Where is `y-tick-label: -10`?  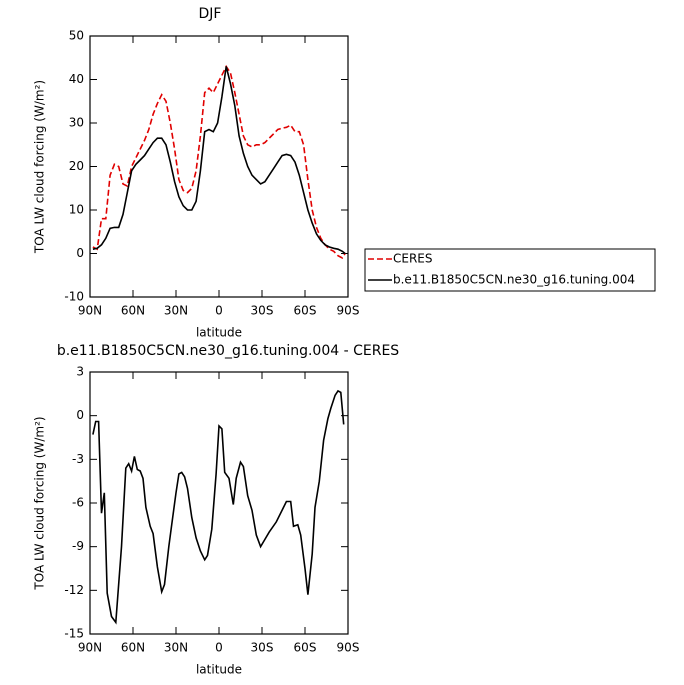 y-tick-label: -10 is located at coordinates (74, 297).